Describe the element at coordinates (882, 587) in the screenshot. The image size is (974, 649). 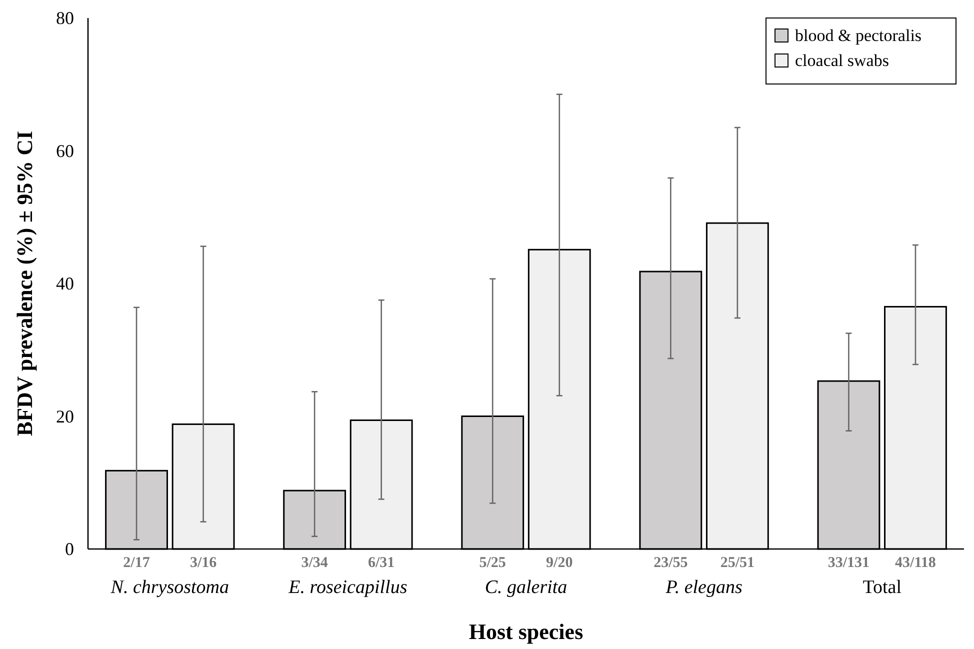
I see `x-tick-label: Total` at that location.